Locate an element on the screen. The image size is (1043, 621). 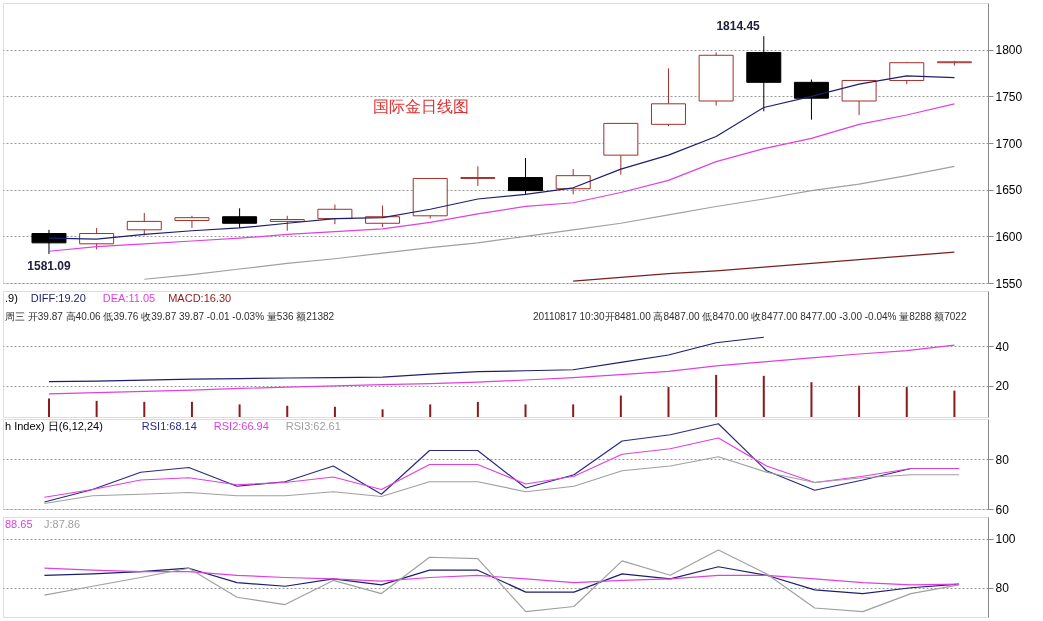
y-tick-label: 60 is located at coordinates (1002, 509).